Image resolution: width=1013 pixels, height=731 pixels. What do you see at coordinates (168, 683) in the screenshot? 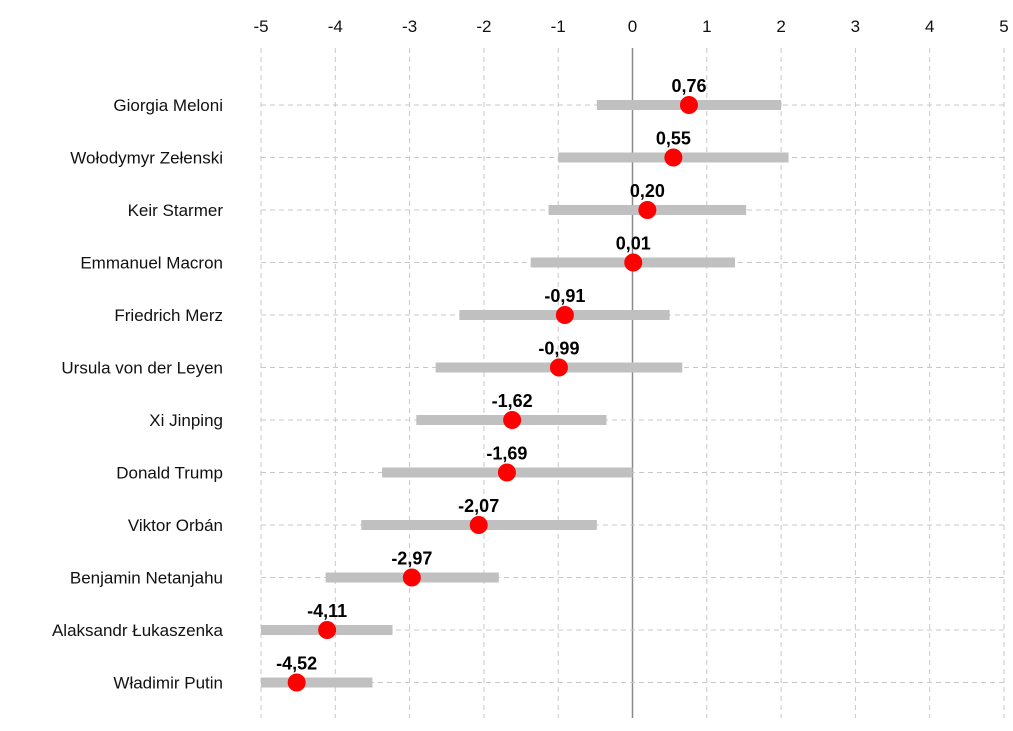
I see `category-label: Władimir Putin` at bounding box center [168, 683].